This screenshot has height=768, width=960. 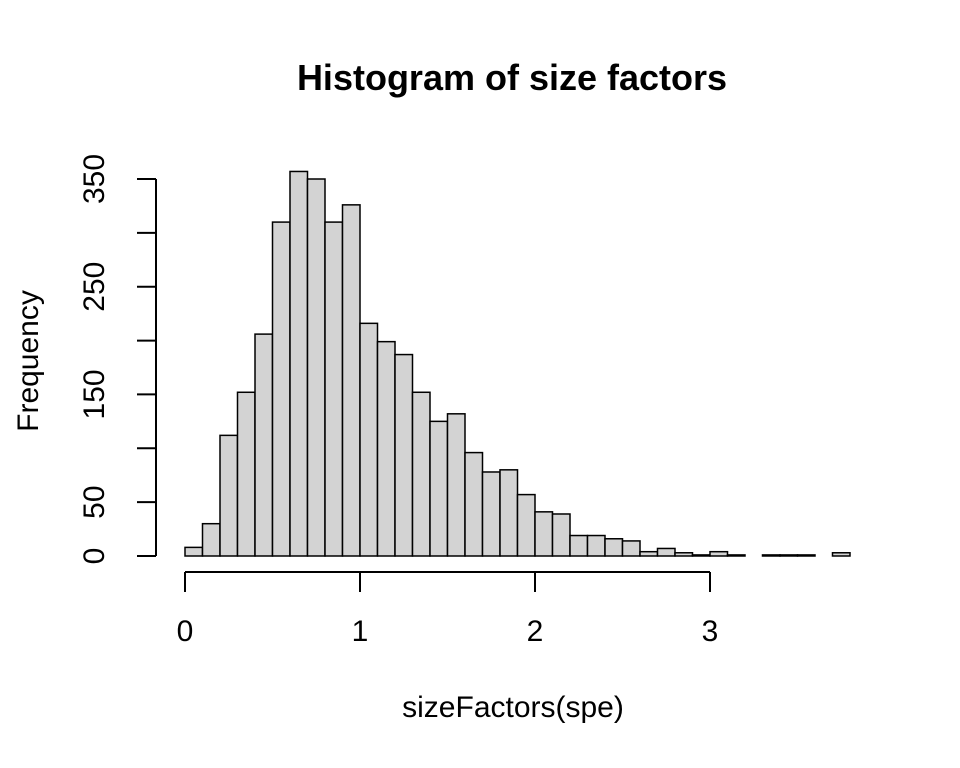 I want to click on x-axis: 0 1 2 3, so click(x=448, y=609).